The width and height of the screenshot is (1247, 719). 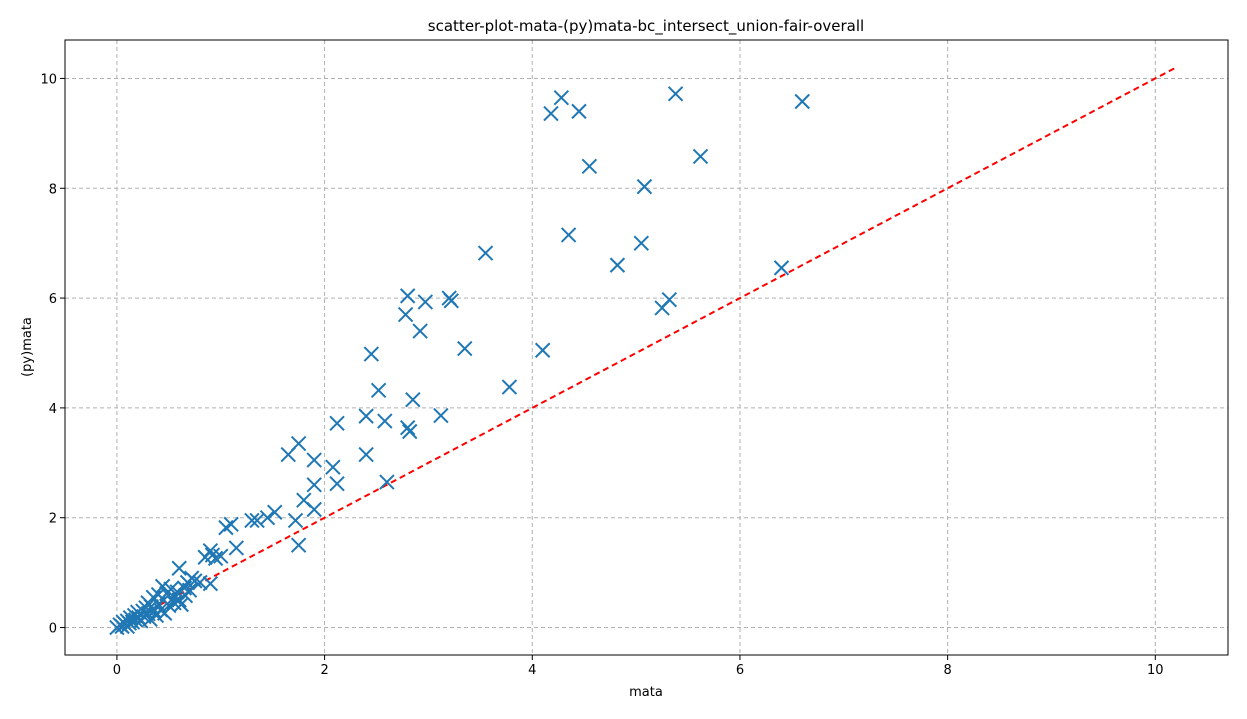 What do you see at coordinates (53, 519) in the screenshot?
I see `y-tick-label: 2` at bounding box center [53, 519].